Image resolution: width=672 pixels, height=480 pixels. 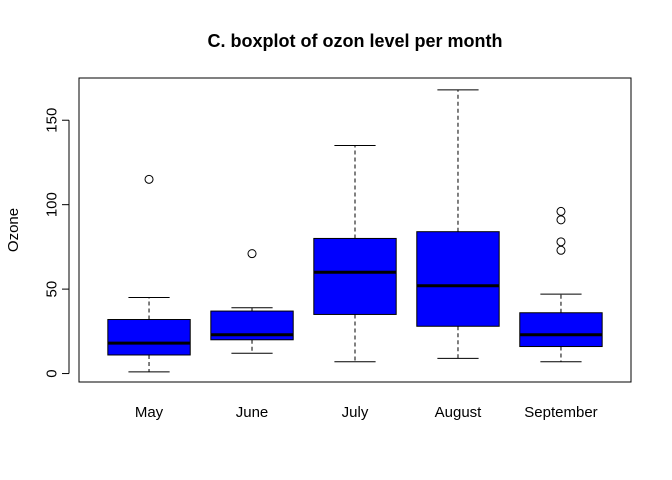 What do you see at coordinates (13, 230) in the screenshot?
I see `y-axis-label: Ozone` at bounding box center [13, 230].